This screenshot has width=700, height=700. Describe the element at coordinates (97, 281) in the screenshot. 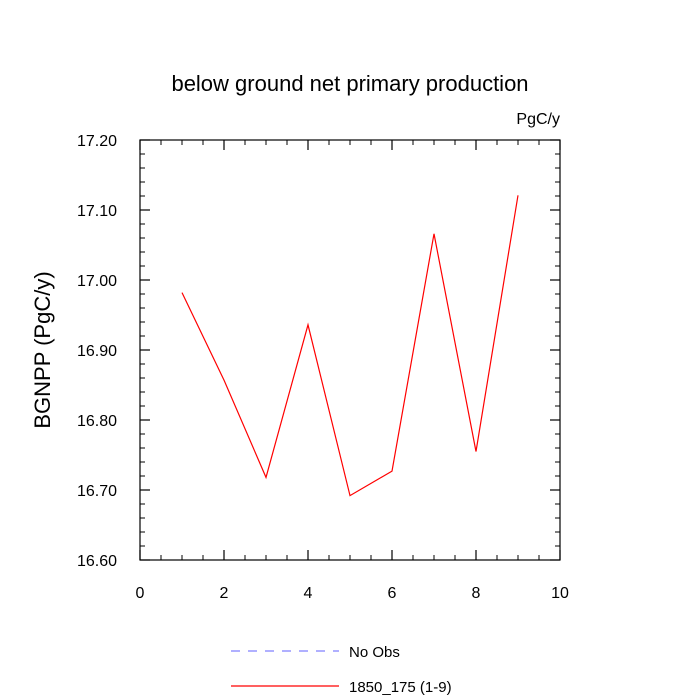

I see `y-tick-label: 17.00` at that location.